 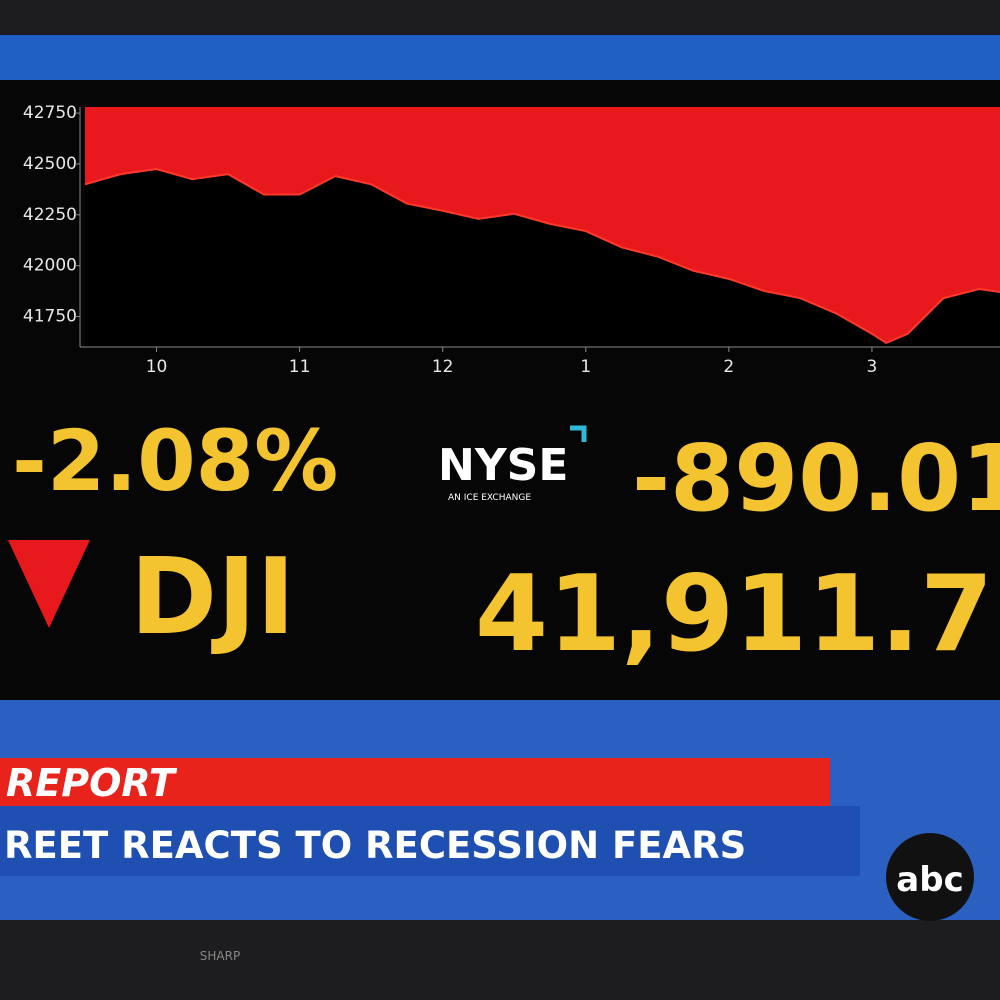 I want to click on price: 41,911.71, so click(x=737, y=614).